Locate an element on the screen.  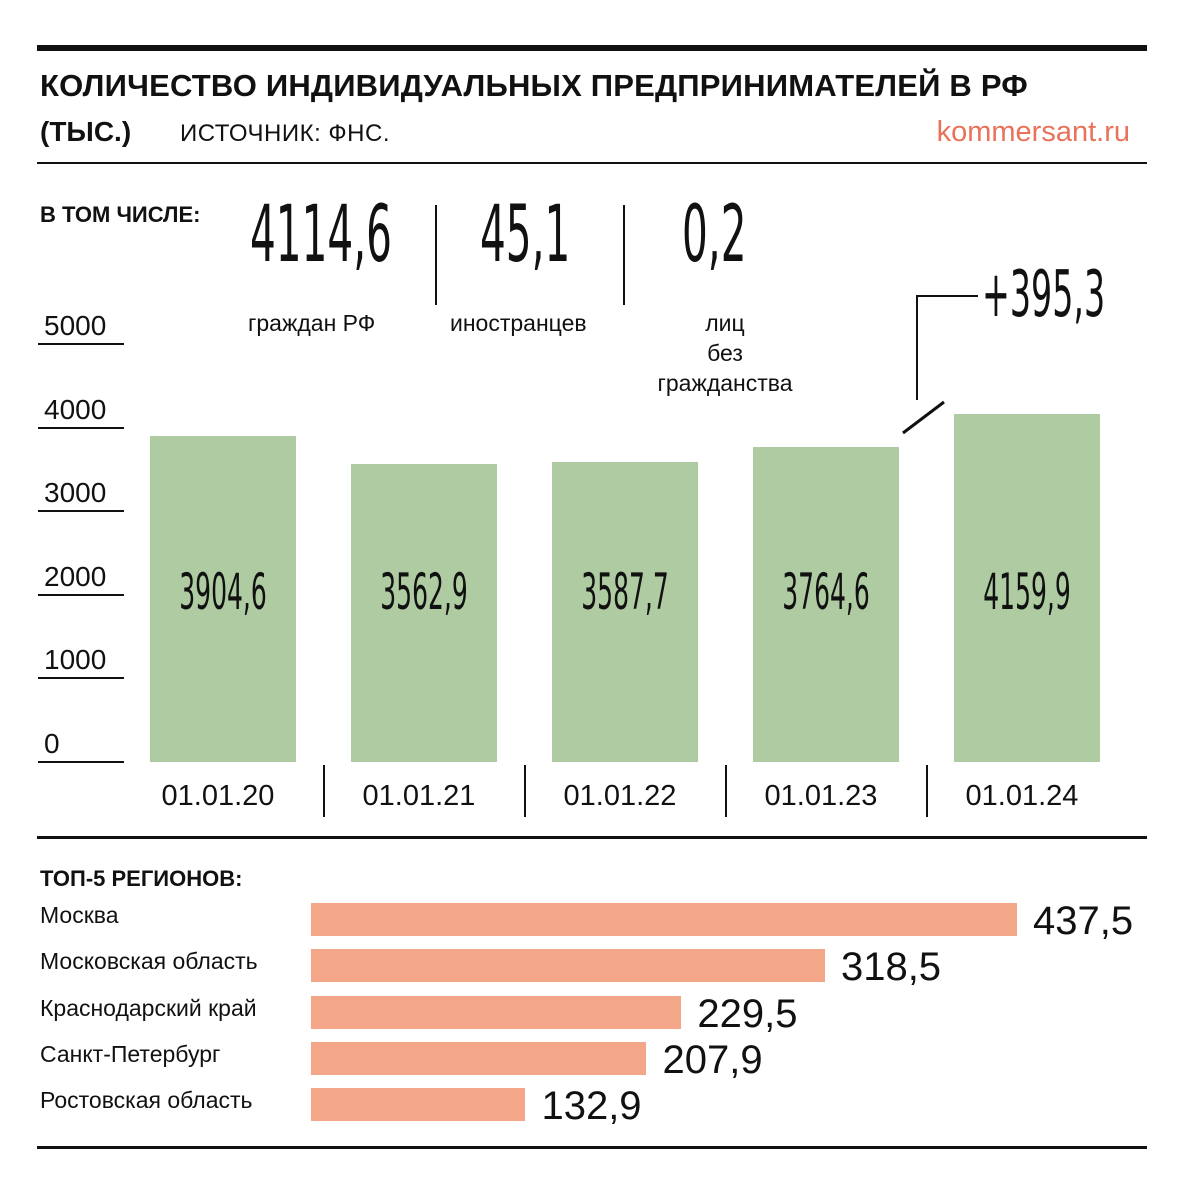
unit-label: (ТЫС.) is located at coordinates (86, 131).